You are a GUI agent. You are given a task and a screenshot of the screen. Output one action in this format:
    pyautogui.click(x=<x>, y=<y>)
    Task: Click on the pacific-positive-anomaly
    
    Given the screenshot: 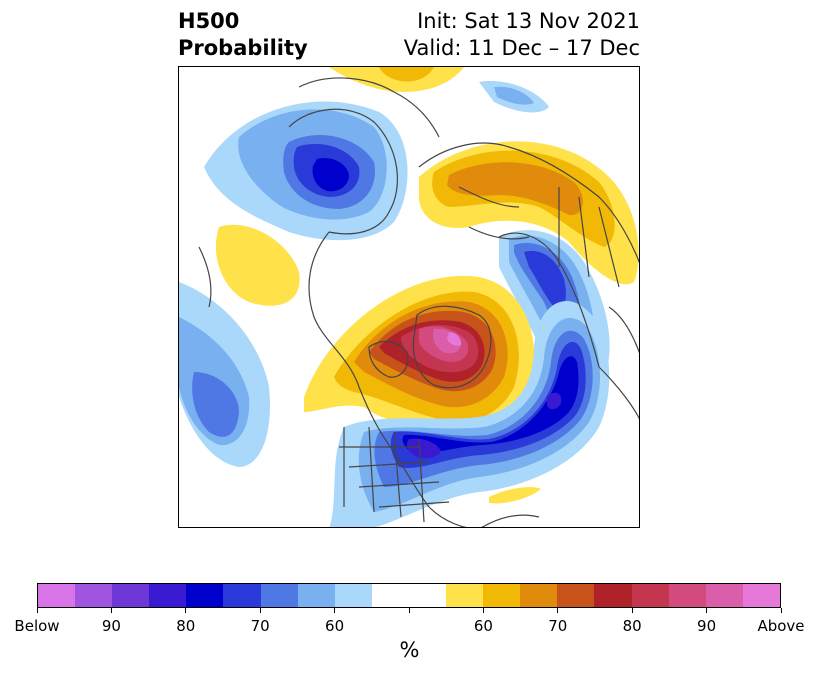 What is the action you would take?
    pyautogui.click(x=257, y=265)
    